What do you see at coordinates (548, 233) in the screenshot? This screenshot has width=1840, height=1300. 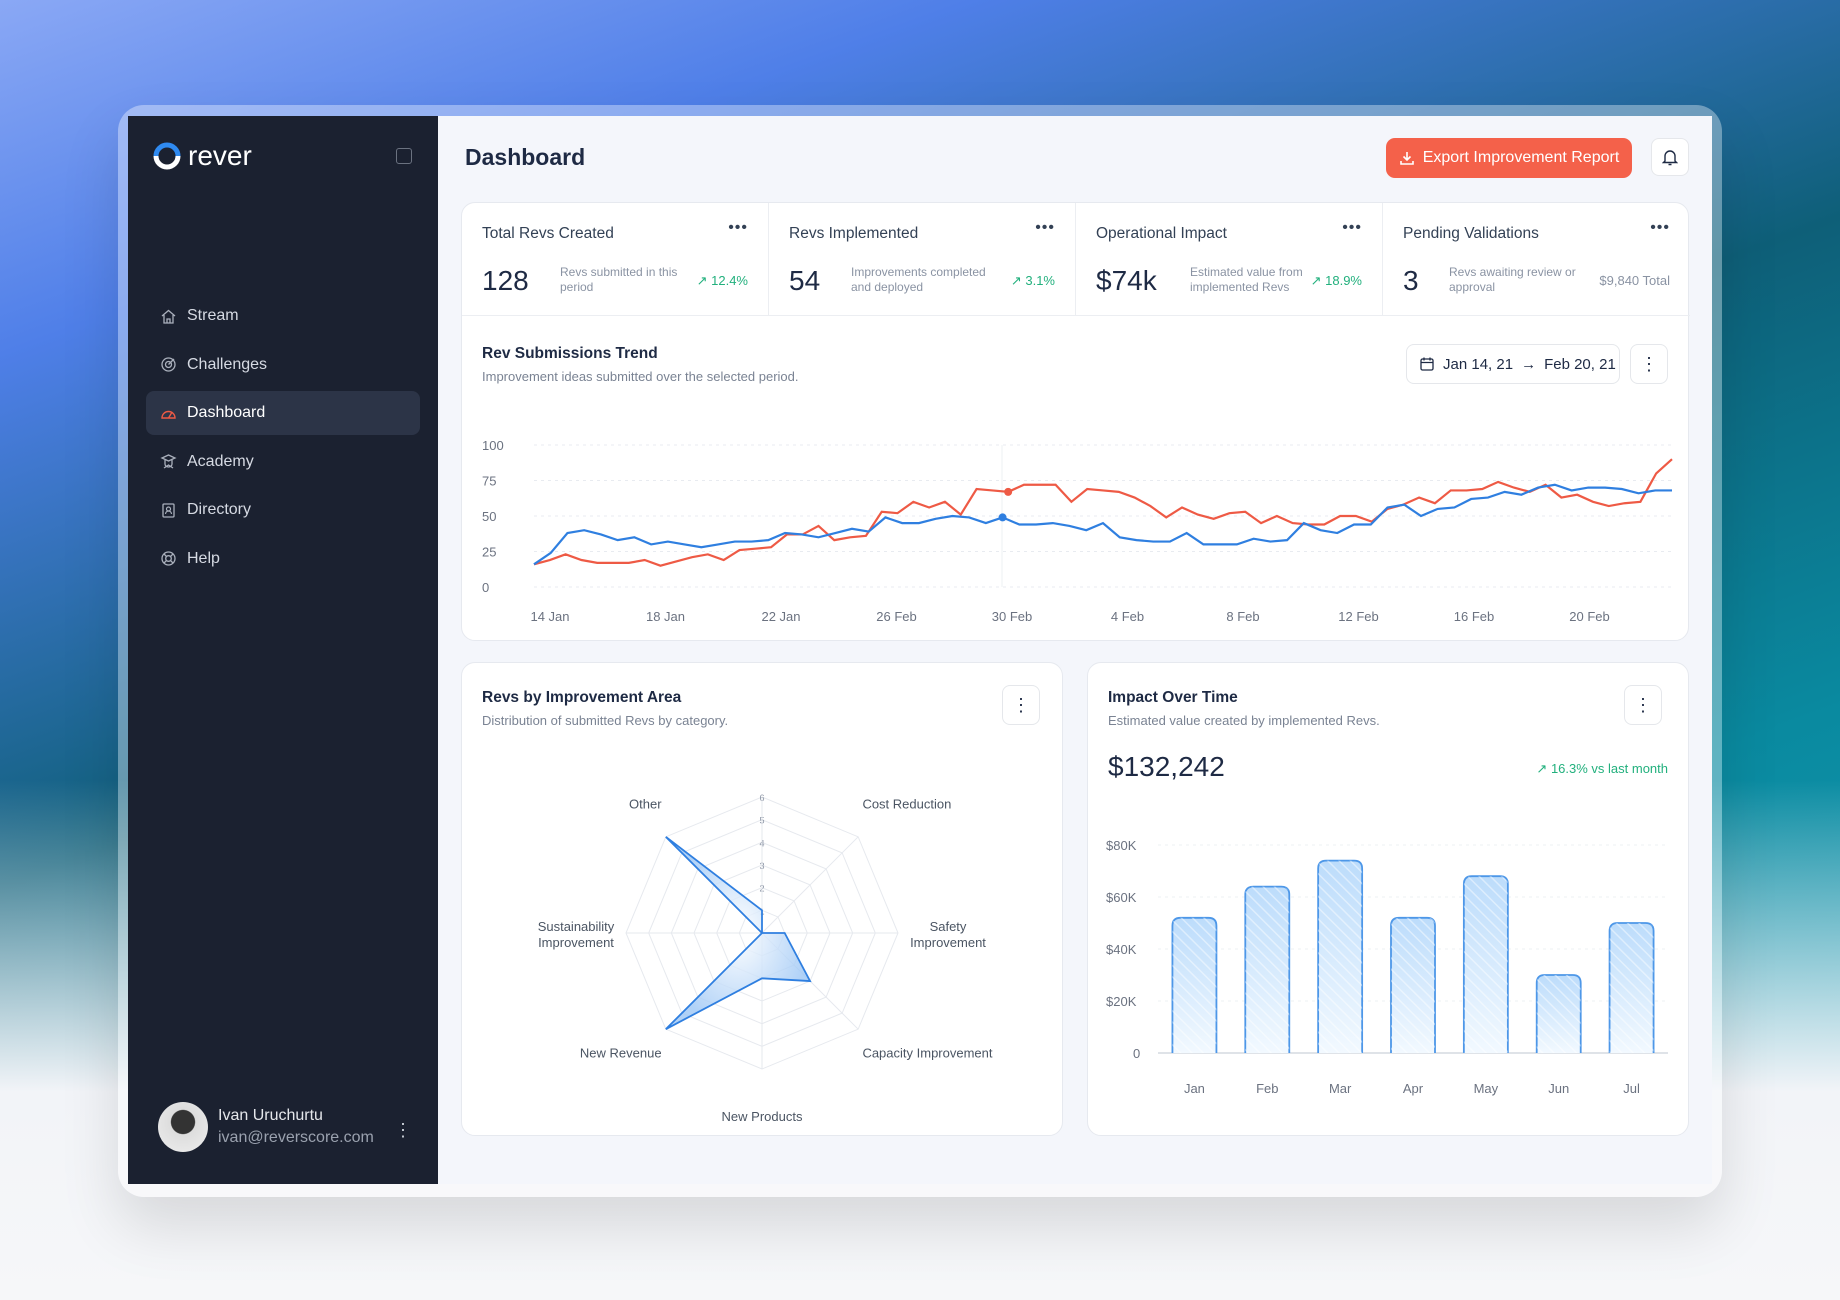 I see `kpi-title: Total Revs Created` at bounding box center [548, 233].